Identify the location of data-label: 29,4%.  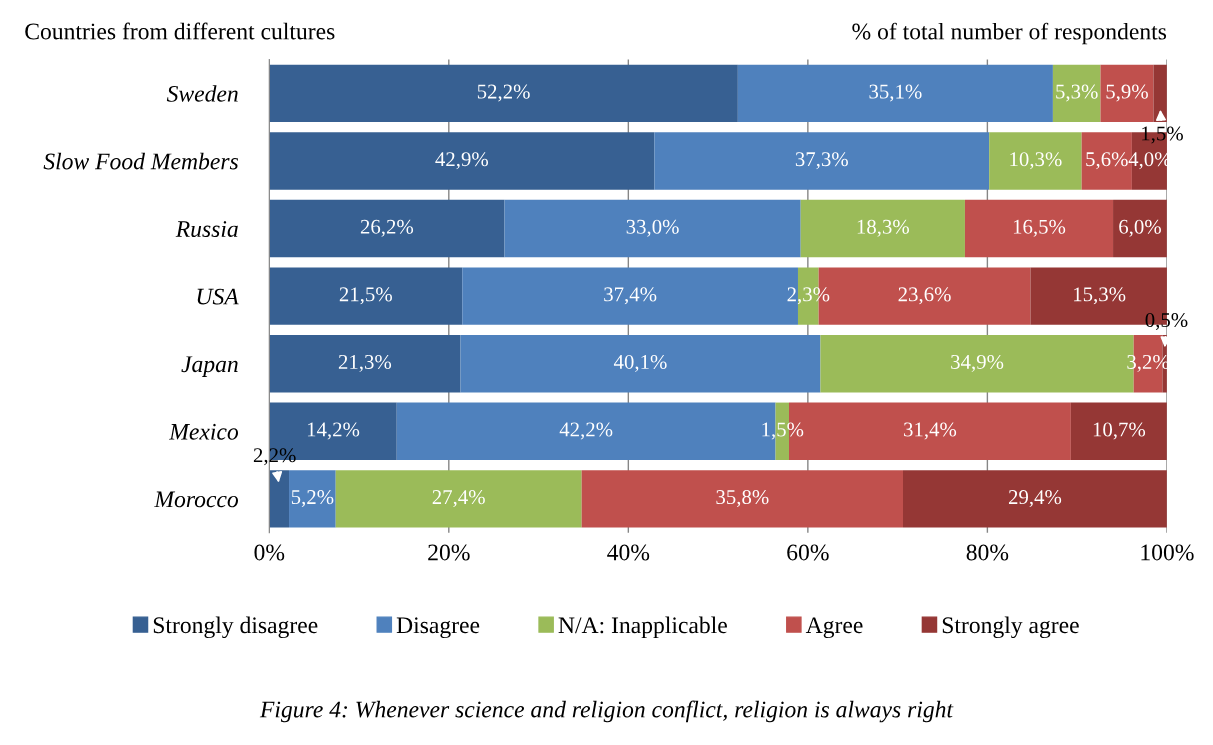
(1035, 499).